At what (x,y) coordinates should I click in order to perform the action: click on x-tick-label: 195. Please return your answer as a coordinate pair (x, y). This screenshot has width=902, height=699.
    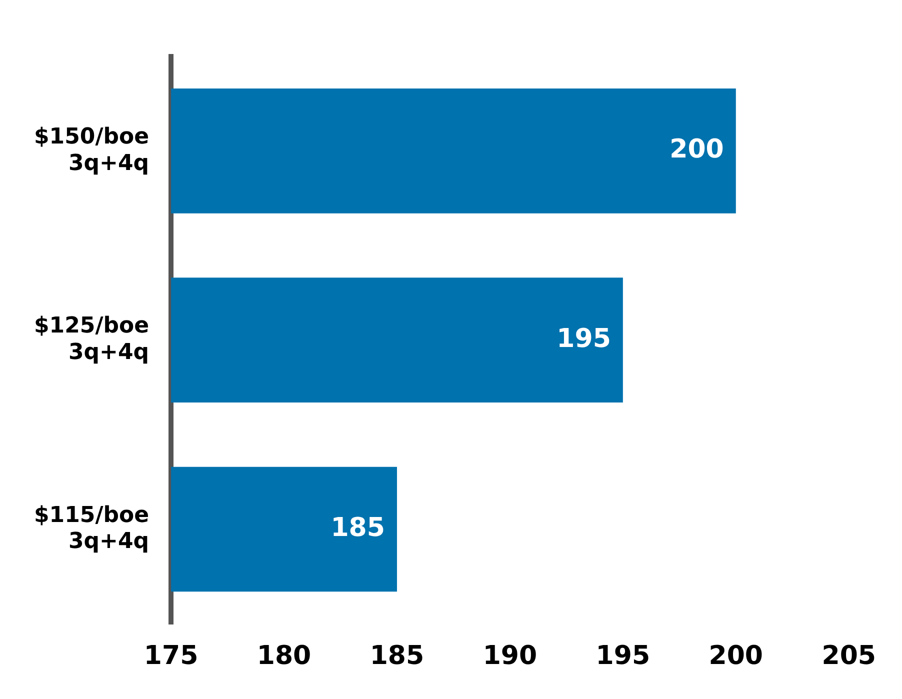
    Looking at the image, I should click on (623, 656).